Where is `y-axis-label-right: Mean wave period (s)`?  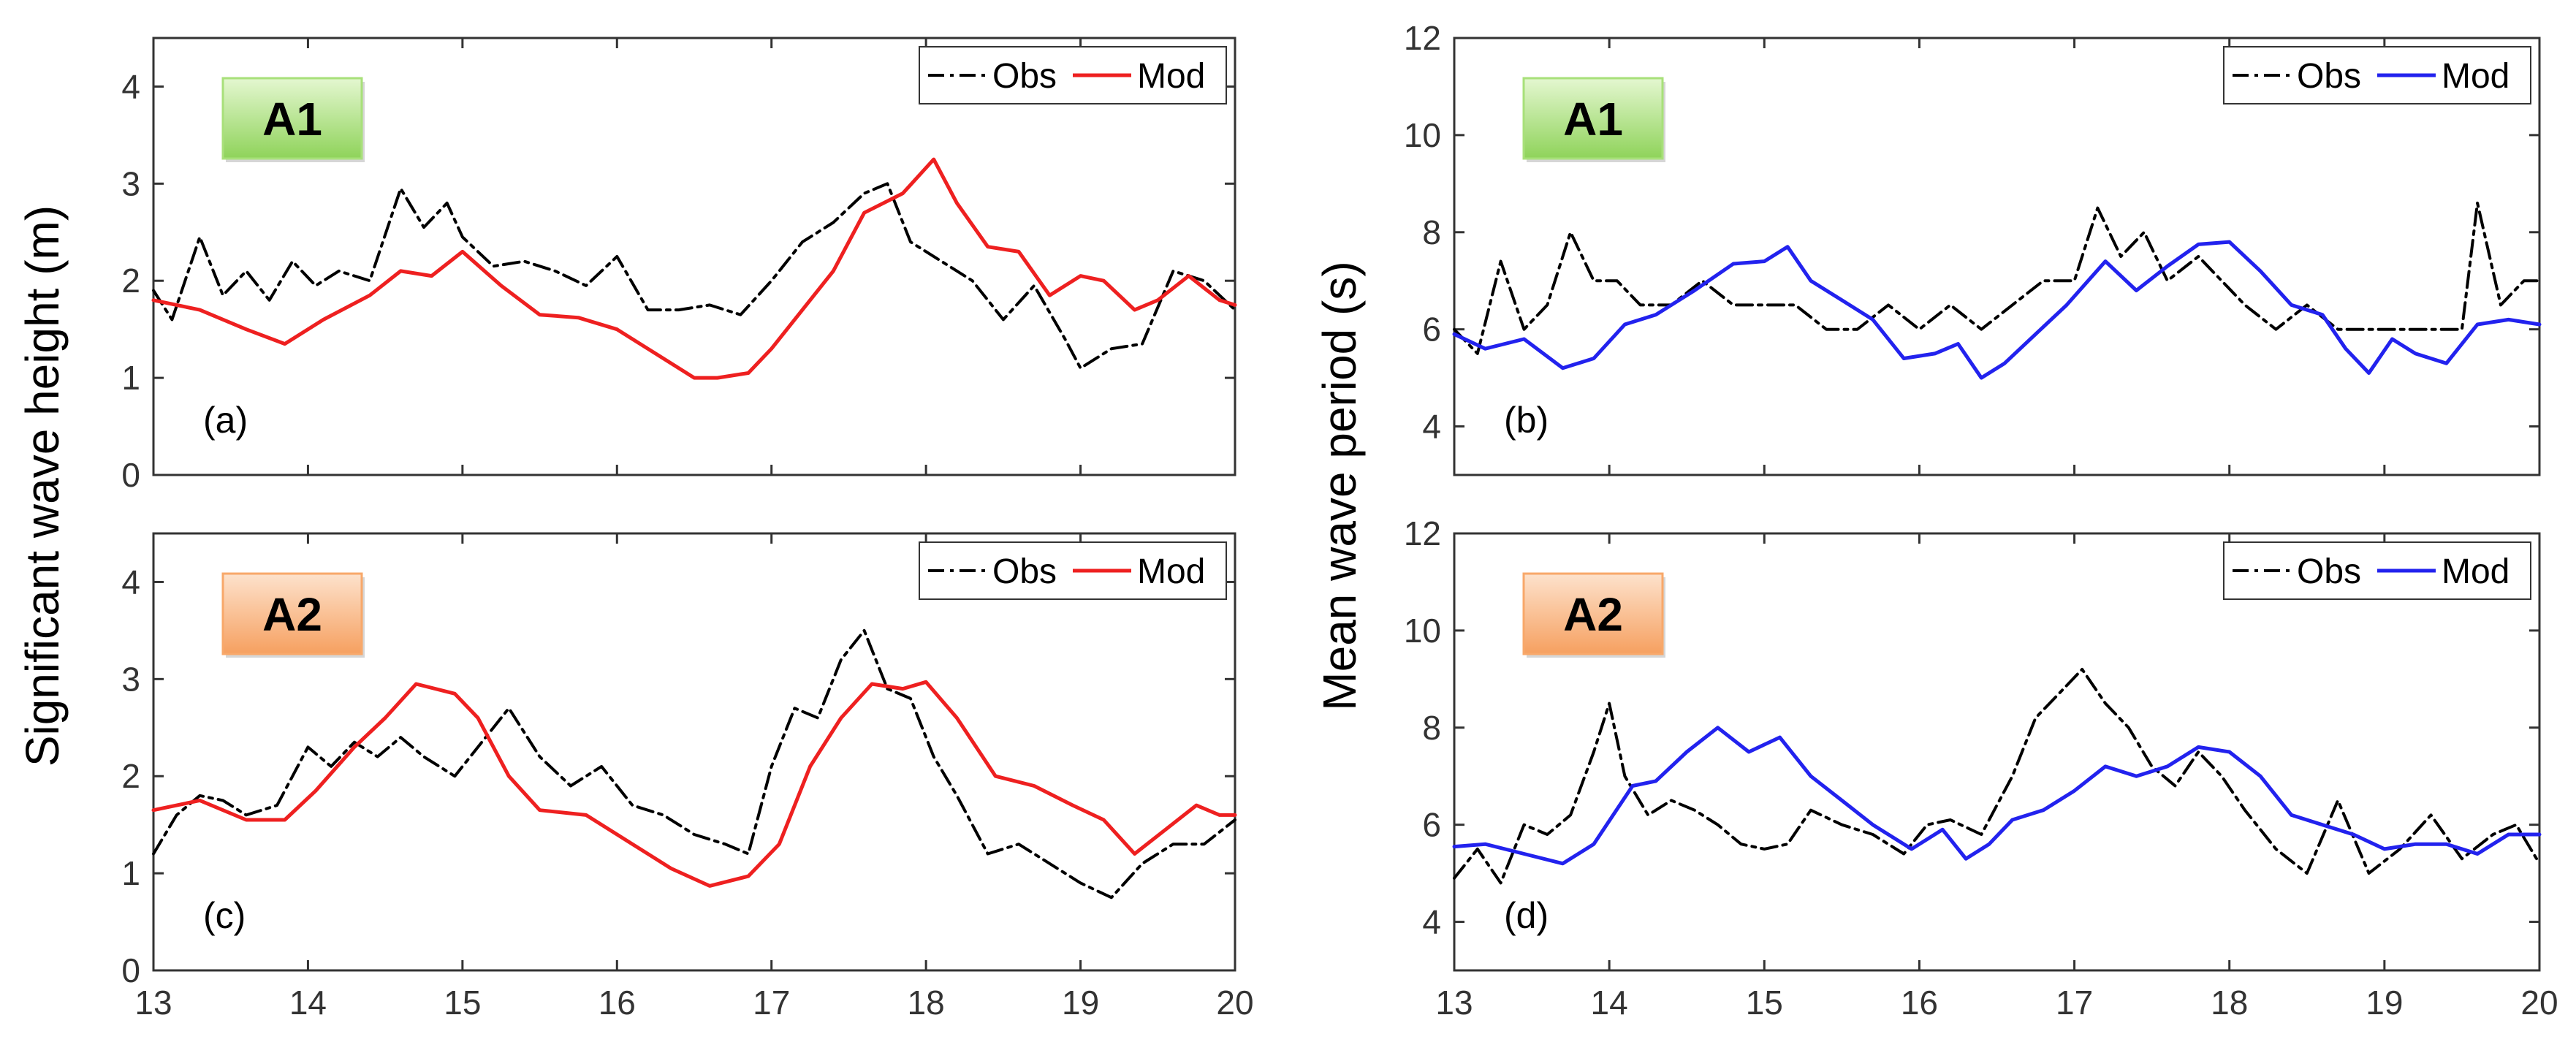
y-axis-label-right: Mean wave period (s) is located at coordinates (1339, 486).